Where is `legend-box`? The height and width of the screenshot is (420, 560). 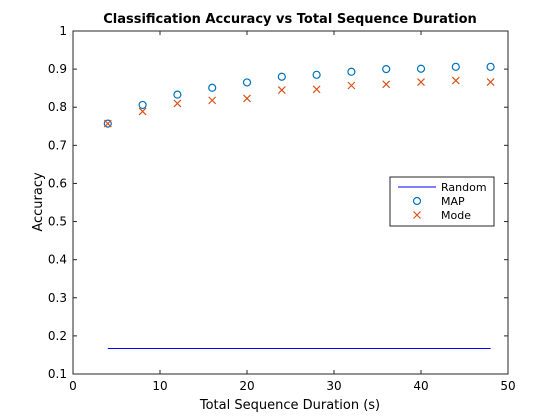 legend-box is located at coordinates (442, 201).